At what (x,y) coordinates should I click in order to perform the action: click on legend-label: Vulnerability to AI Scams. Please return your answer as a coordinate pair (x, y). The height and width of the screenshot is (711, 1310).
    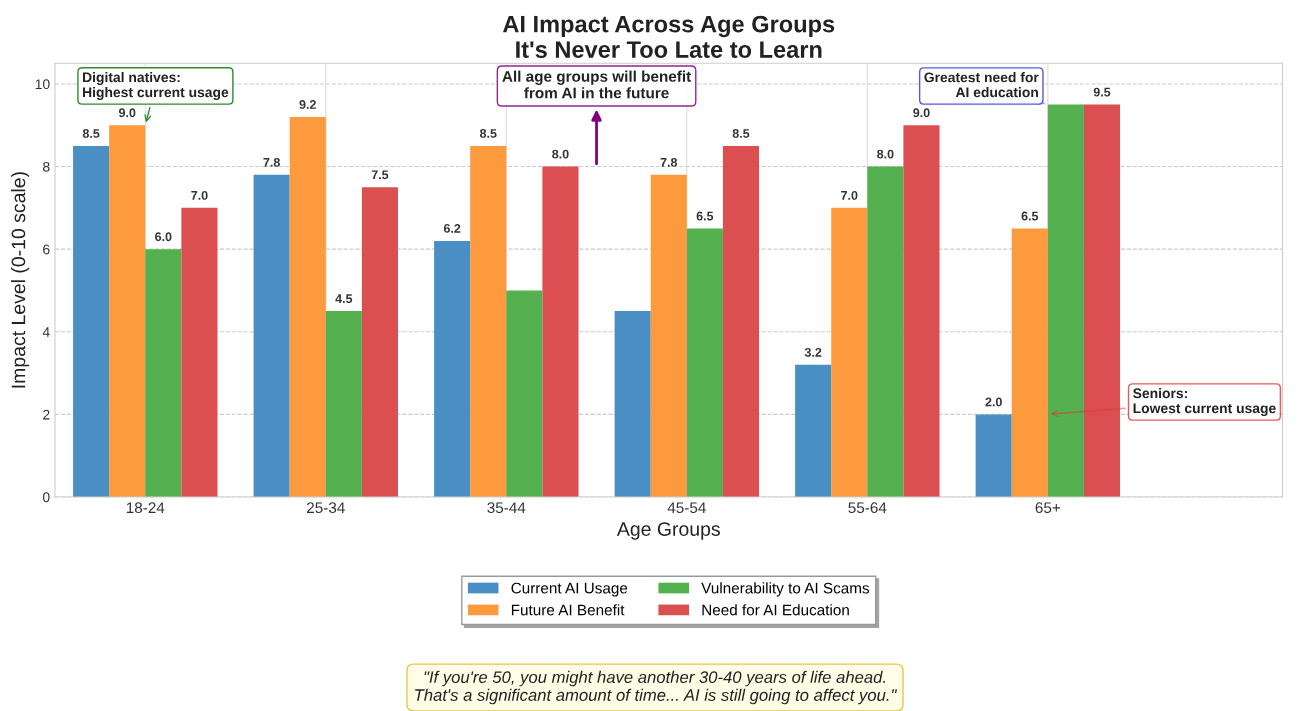
    Looking at the image, I should click on (785, 589).